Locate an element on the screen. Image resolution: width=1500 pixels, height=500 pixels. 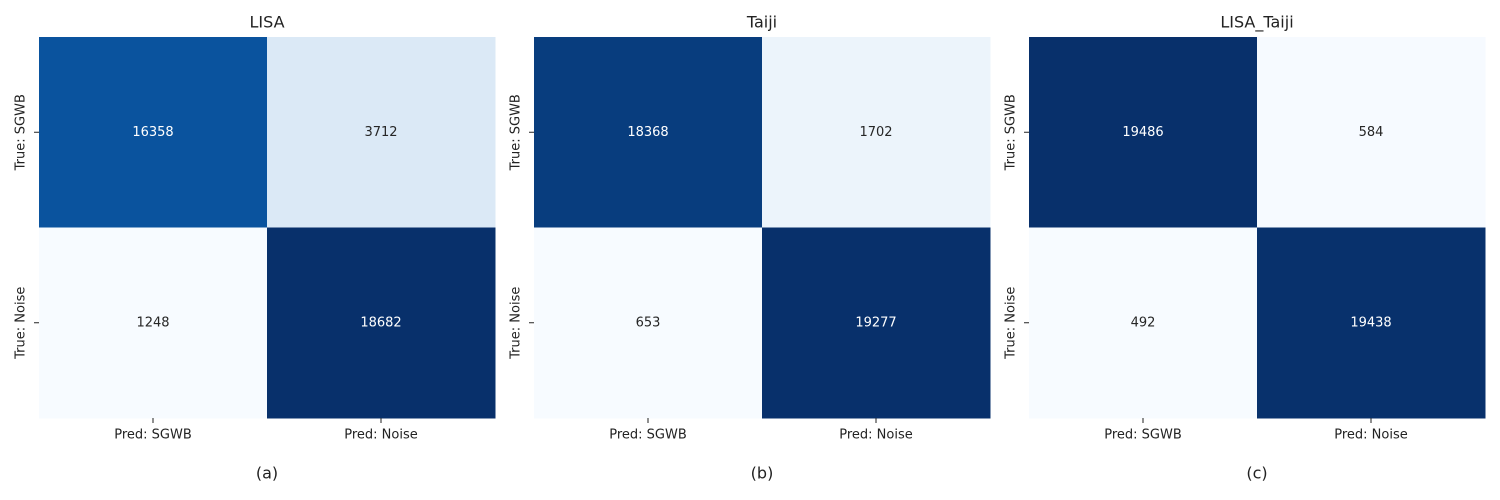
cell-label: 584 is located at coordinates (1371, 132).